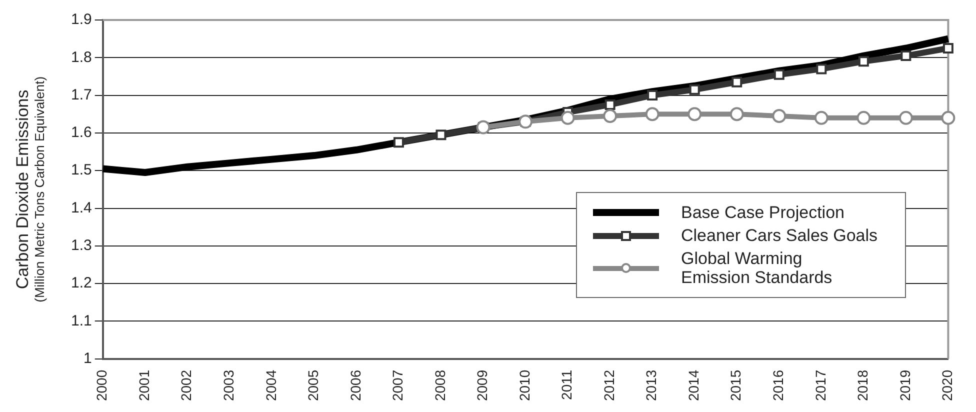 The width and height of the screenshot is (976, 412). Describe the element at coordinates (778, 386) in the screenshot. I see `x-tick-label: 2016` at that location.